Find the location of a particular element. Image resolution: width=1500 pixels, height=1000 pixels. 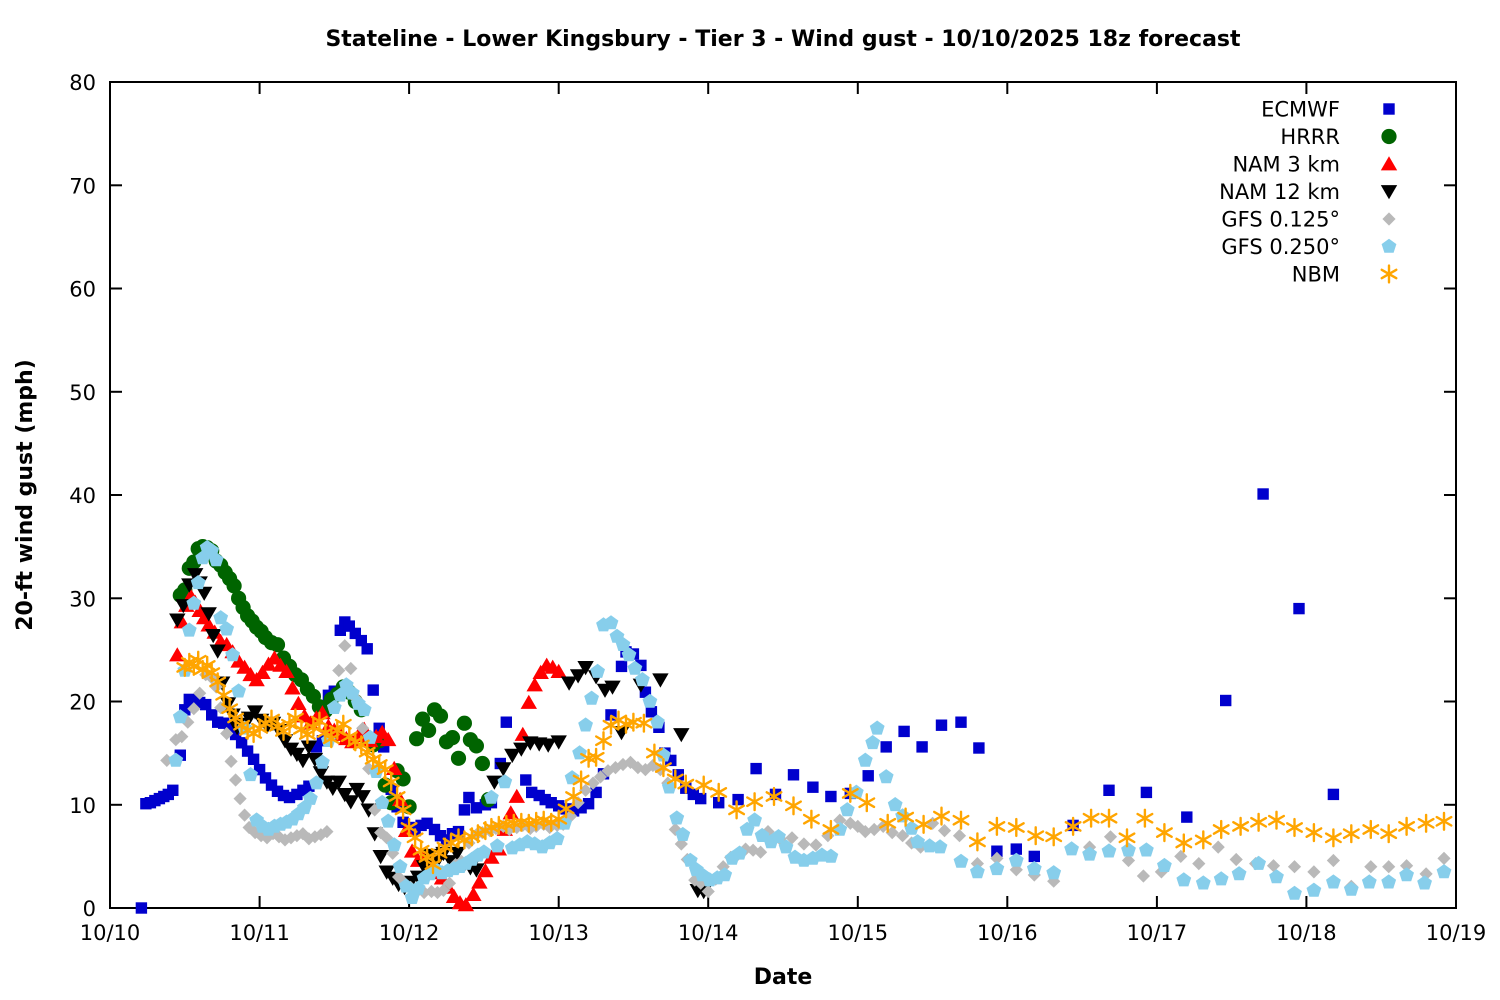

y-tick-label: 50 is located at coordinates (82, 393).